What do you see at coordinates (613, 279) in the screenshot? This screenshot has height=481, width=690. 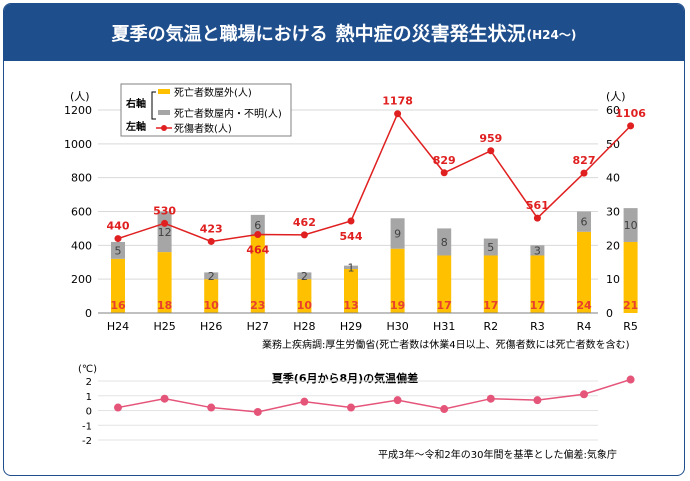 I see `right-tick-label: 10` at bounding box center [613, 279].